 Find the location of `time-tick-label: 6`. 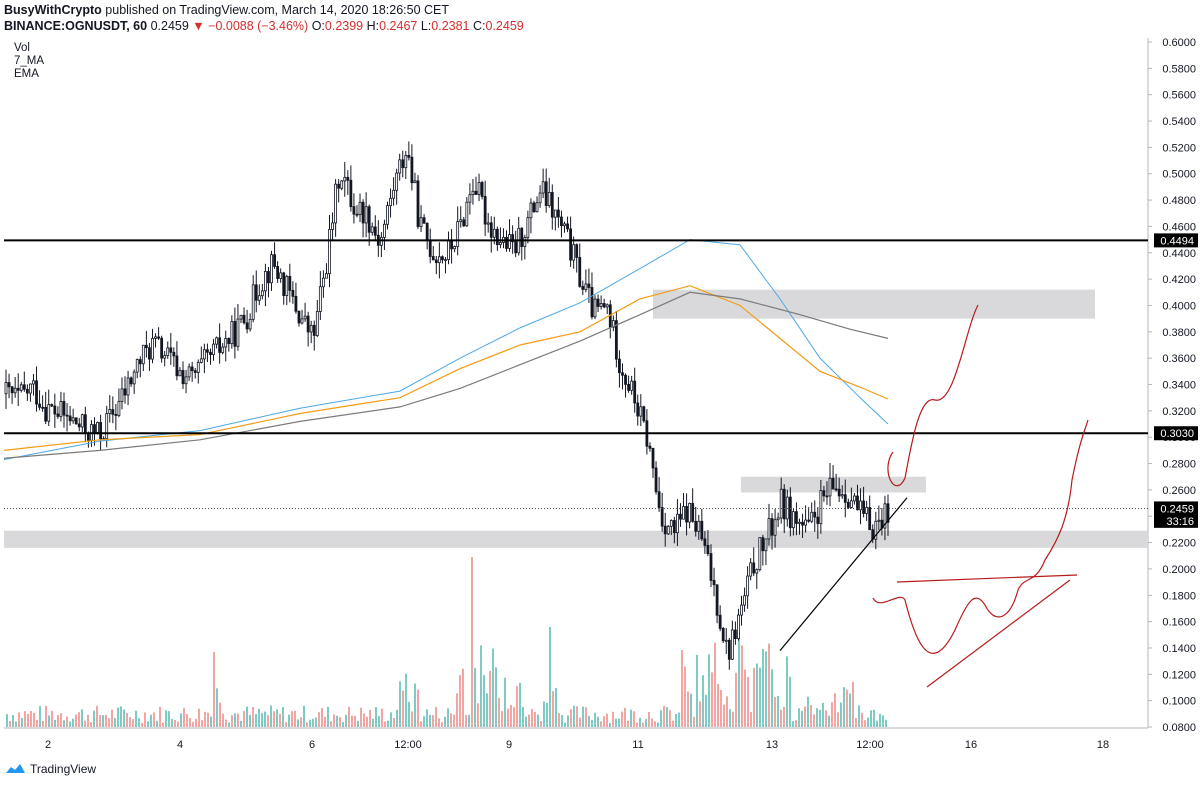

time-tick-label: 6 is located at coordinates (312, 745).